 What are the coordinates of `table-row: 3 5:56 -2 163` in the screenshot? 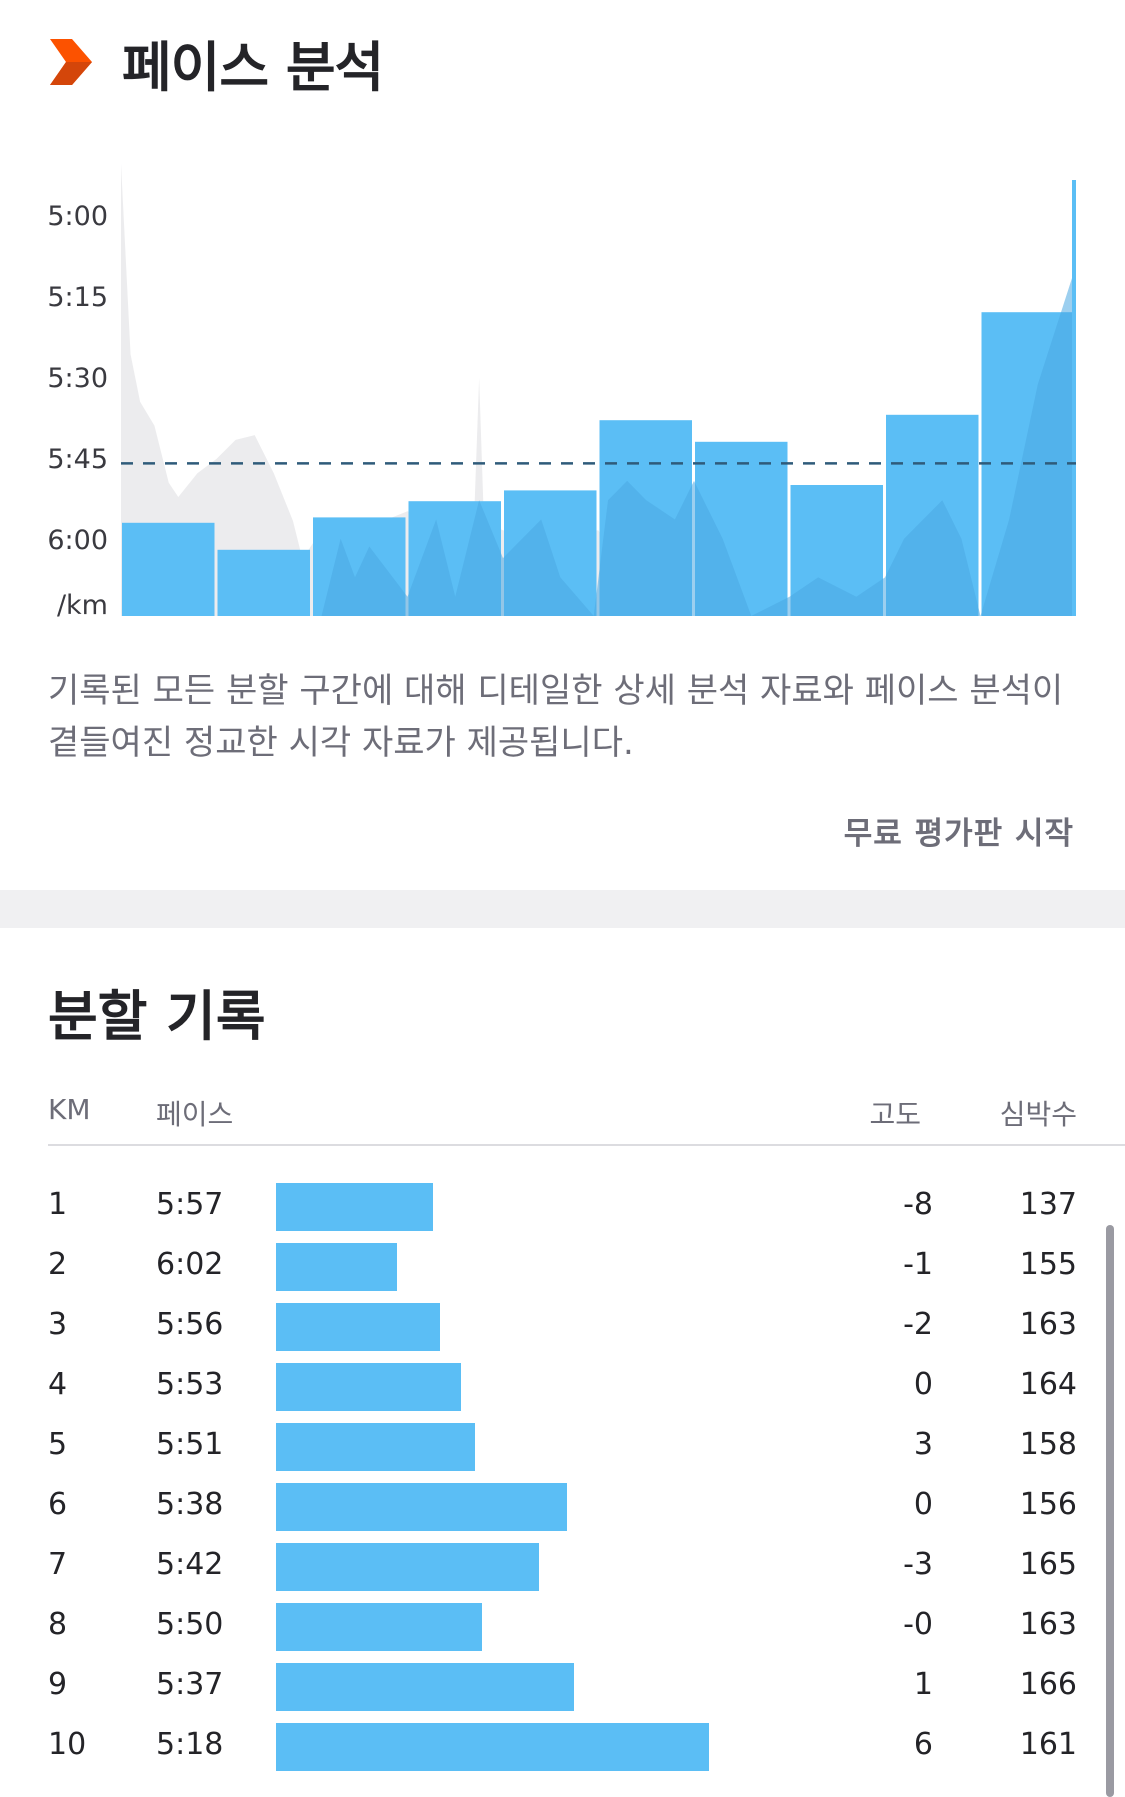 It's located at (562, 1325).